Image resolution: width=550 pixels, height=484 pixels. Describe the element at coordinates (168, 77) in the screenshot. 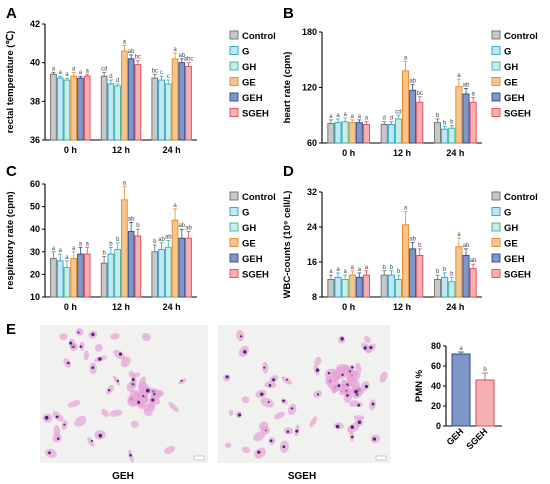

I see `significance-label: c` at that location.